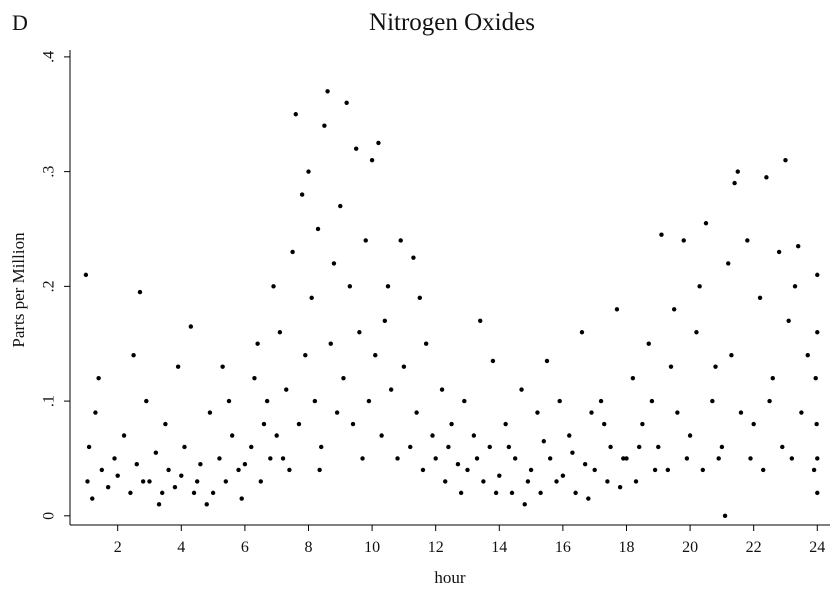 The width and height of the screenshot is (839, 592). I want to click on x-tick-label: 20, so click(690, 547).